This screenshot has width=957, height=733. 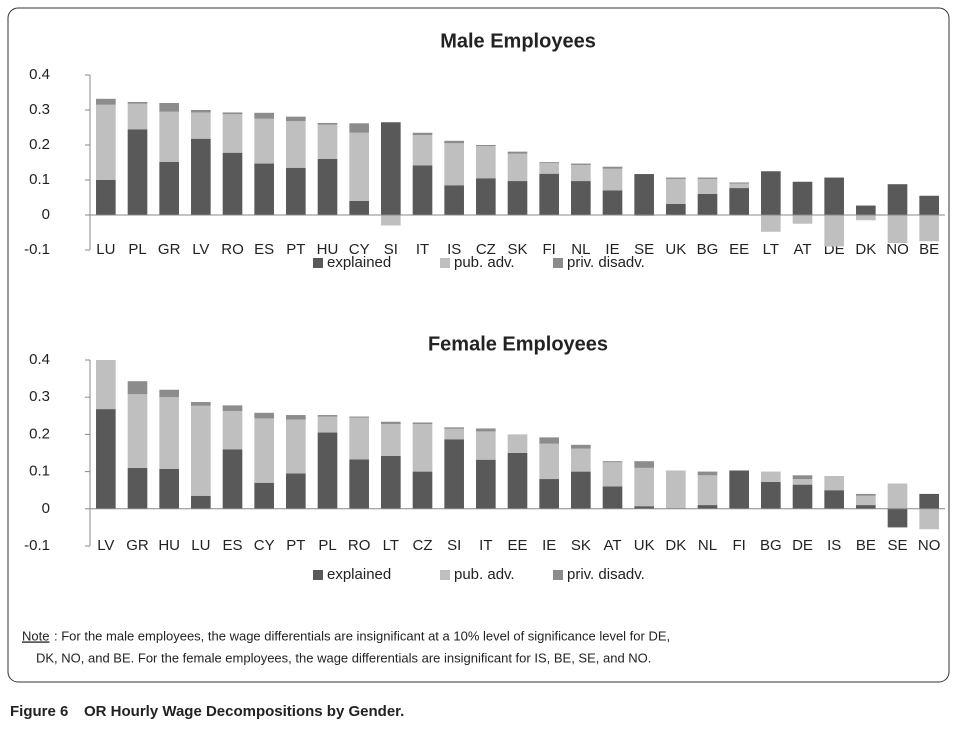 I want to click on x-tick-label: LU, so click(x=105, y=249).